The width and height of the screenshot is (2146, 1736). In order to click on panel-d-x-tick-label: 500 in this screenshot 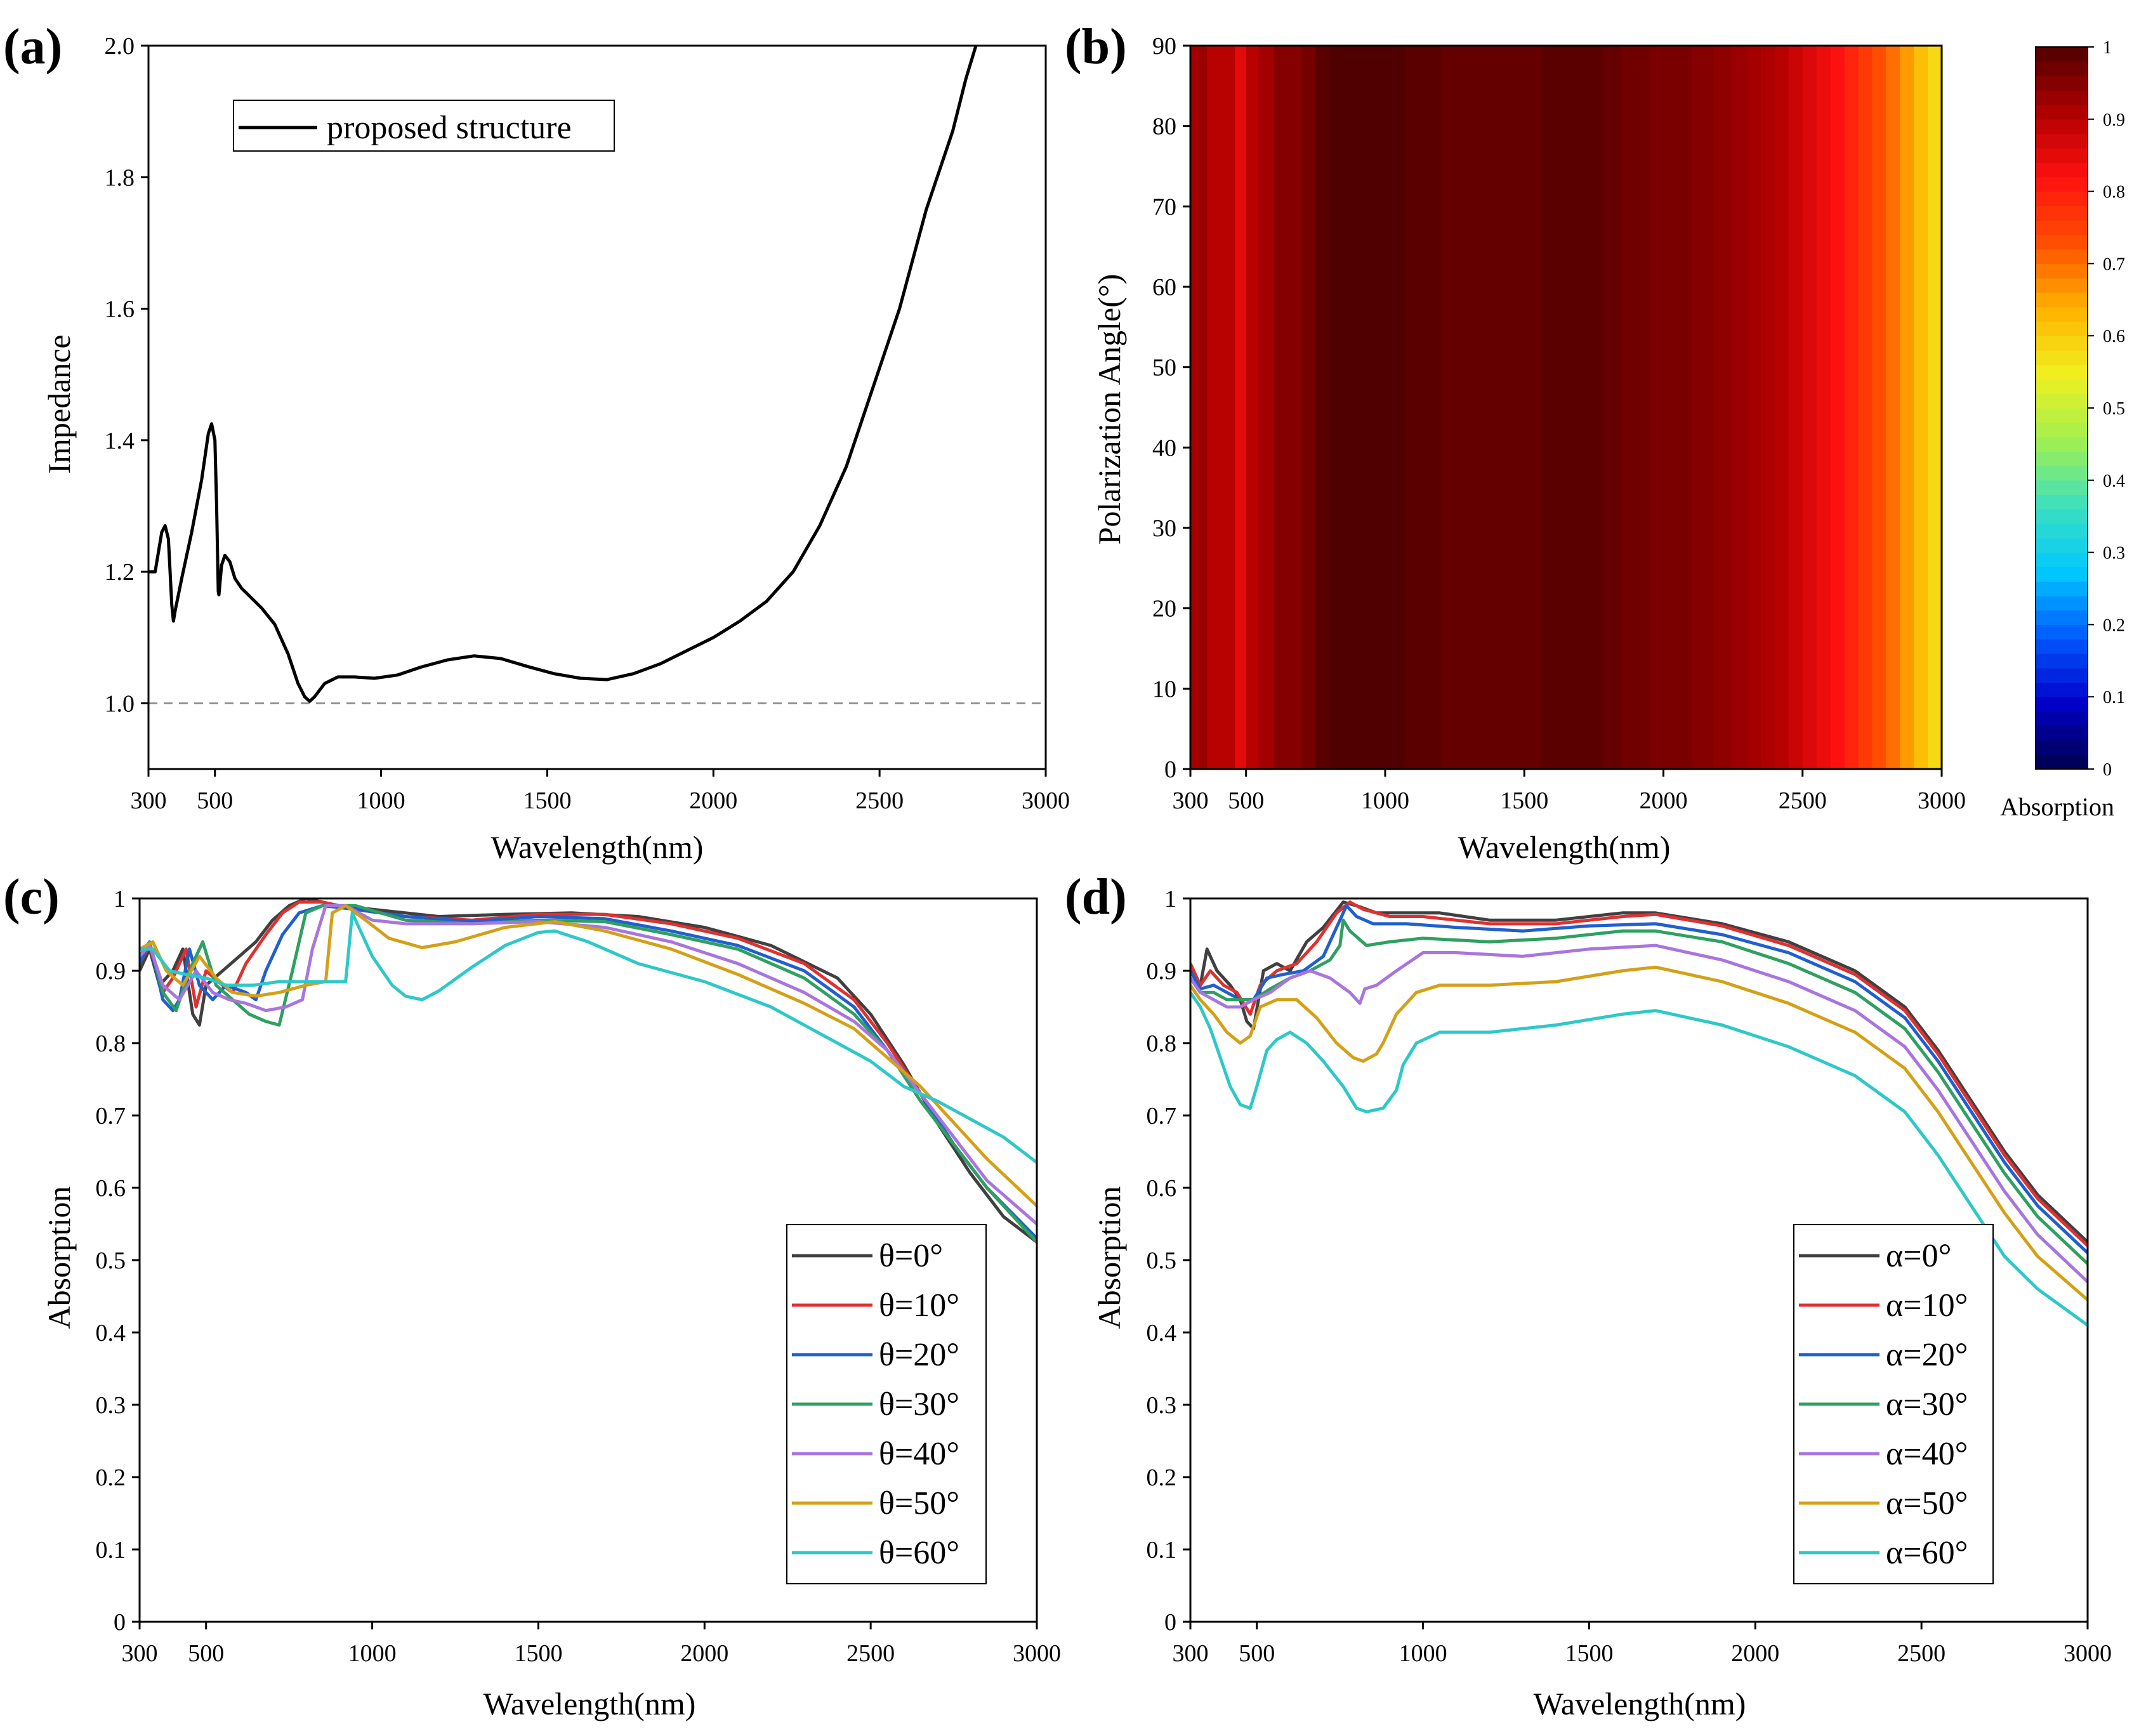, I will do `click(1257, 1654)`.